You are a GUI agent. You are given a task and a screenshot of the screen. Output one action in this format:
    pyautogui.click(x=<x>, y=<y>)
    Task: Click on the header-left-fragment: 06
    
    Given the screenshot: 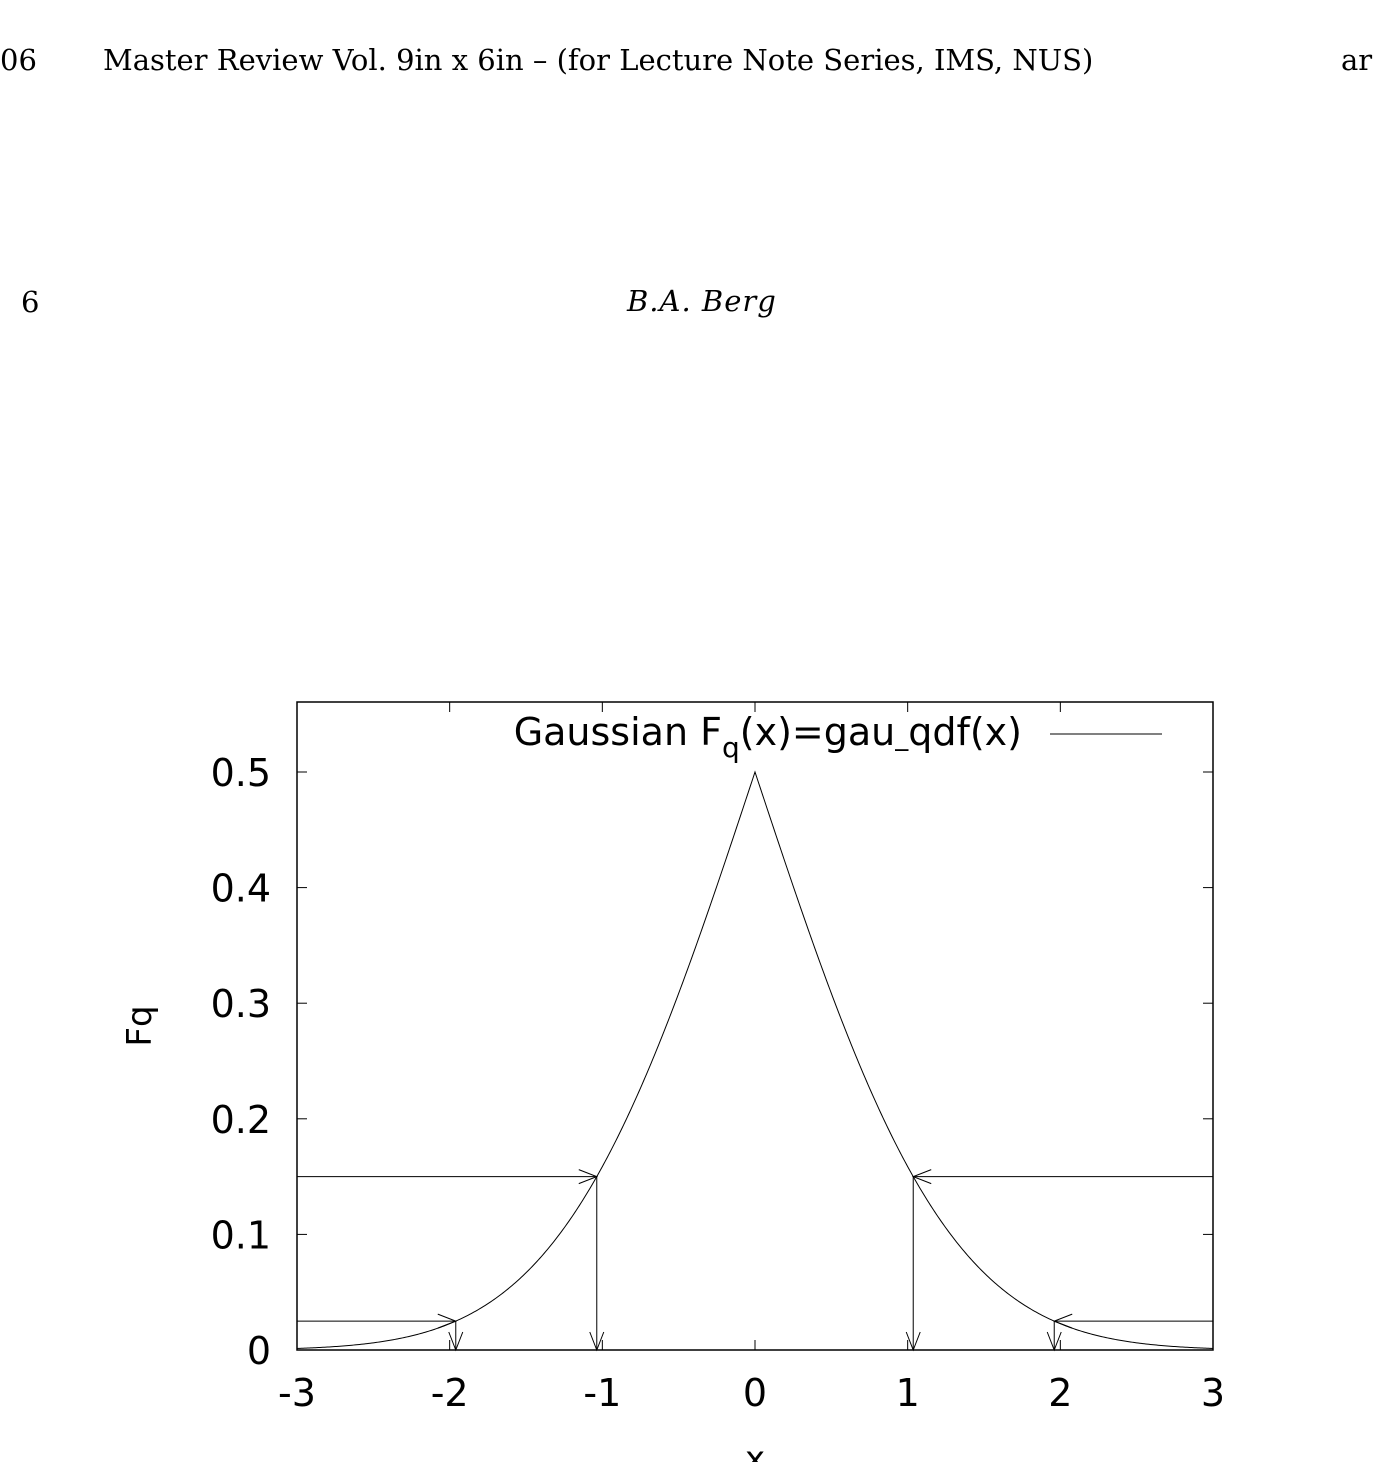 What is the action you would take?
    pyautogui.click(x=18, y=60)
    